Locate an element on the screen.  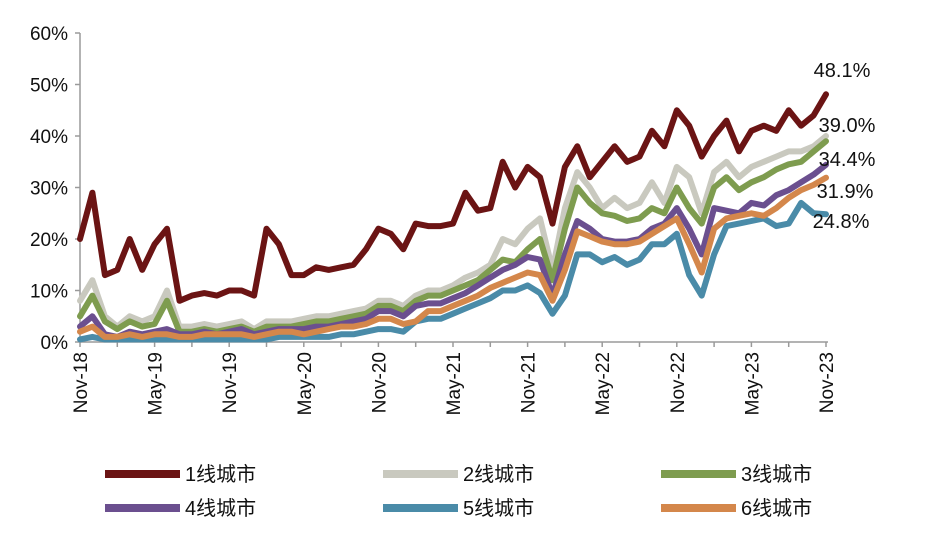
end-label-series-5: 24.8% is located at coordinates (841, 222).